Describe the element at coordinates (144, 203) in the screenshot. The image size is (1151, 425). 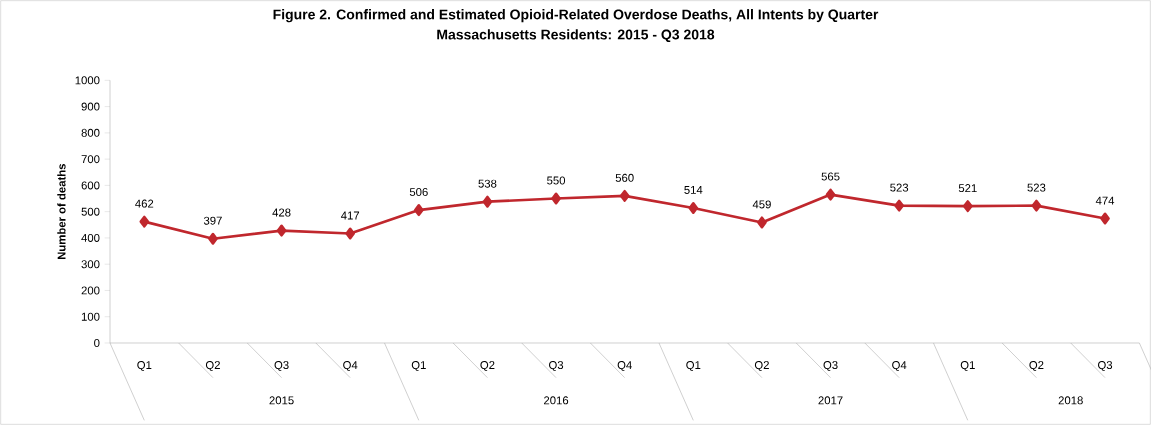
I see `data-label: 462` at that location.